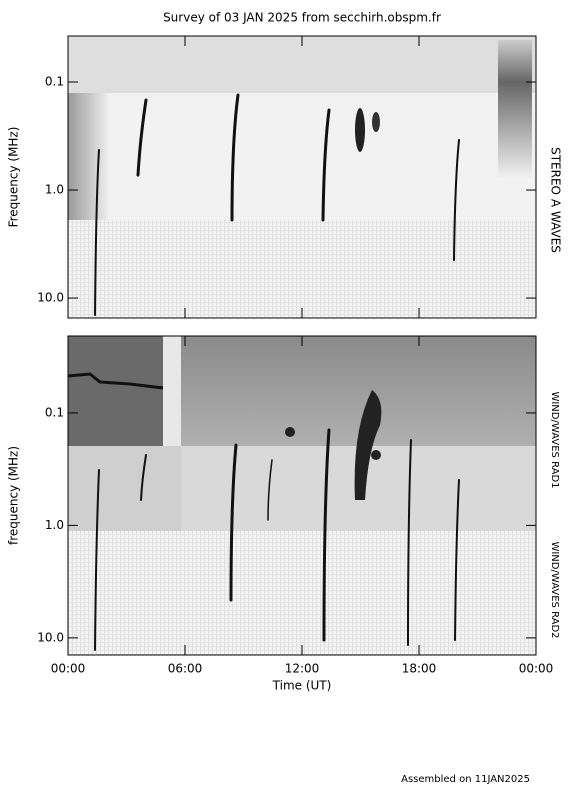  What do you see at coordinates (556, 200) in the screenshot?
I see `instrument-label: STEREO A WAVES` at bounding box center [556, 200].